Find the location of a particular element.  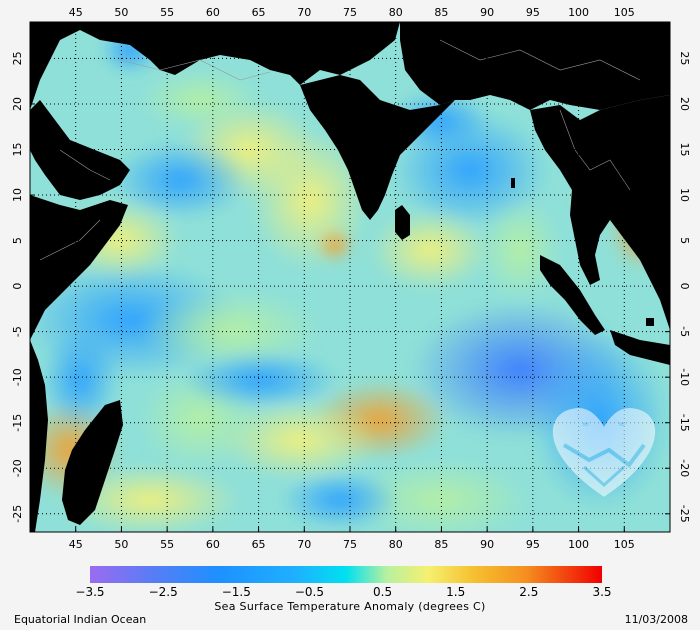

lon-tick-label-bottom: 75 is located at coordinates (350, 544).